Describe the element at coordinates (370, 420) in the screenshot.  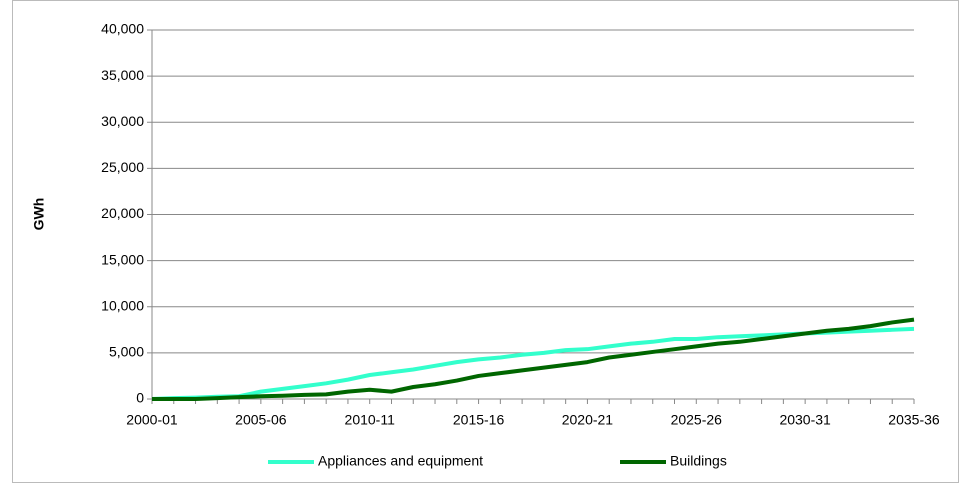
I see `x-tick-label: 2010-11` at that location.